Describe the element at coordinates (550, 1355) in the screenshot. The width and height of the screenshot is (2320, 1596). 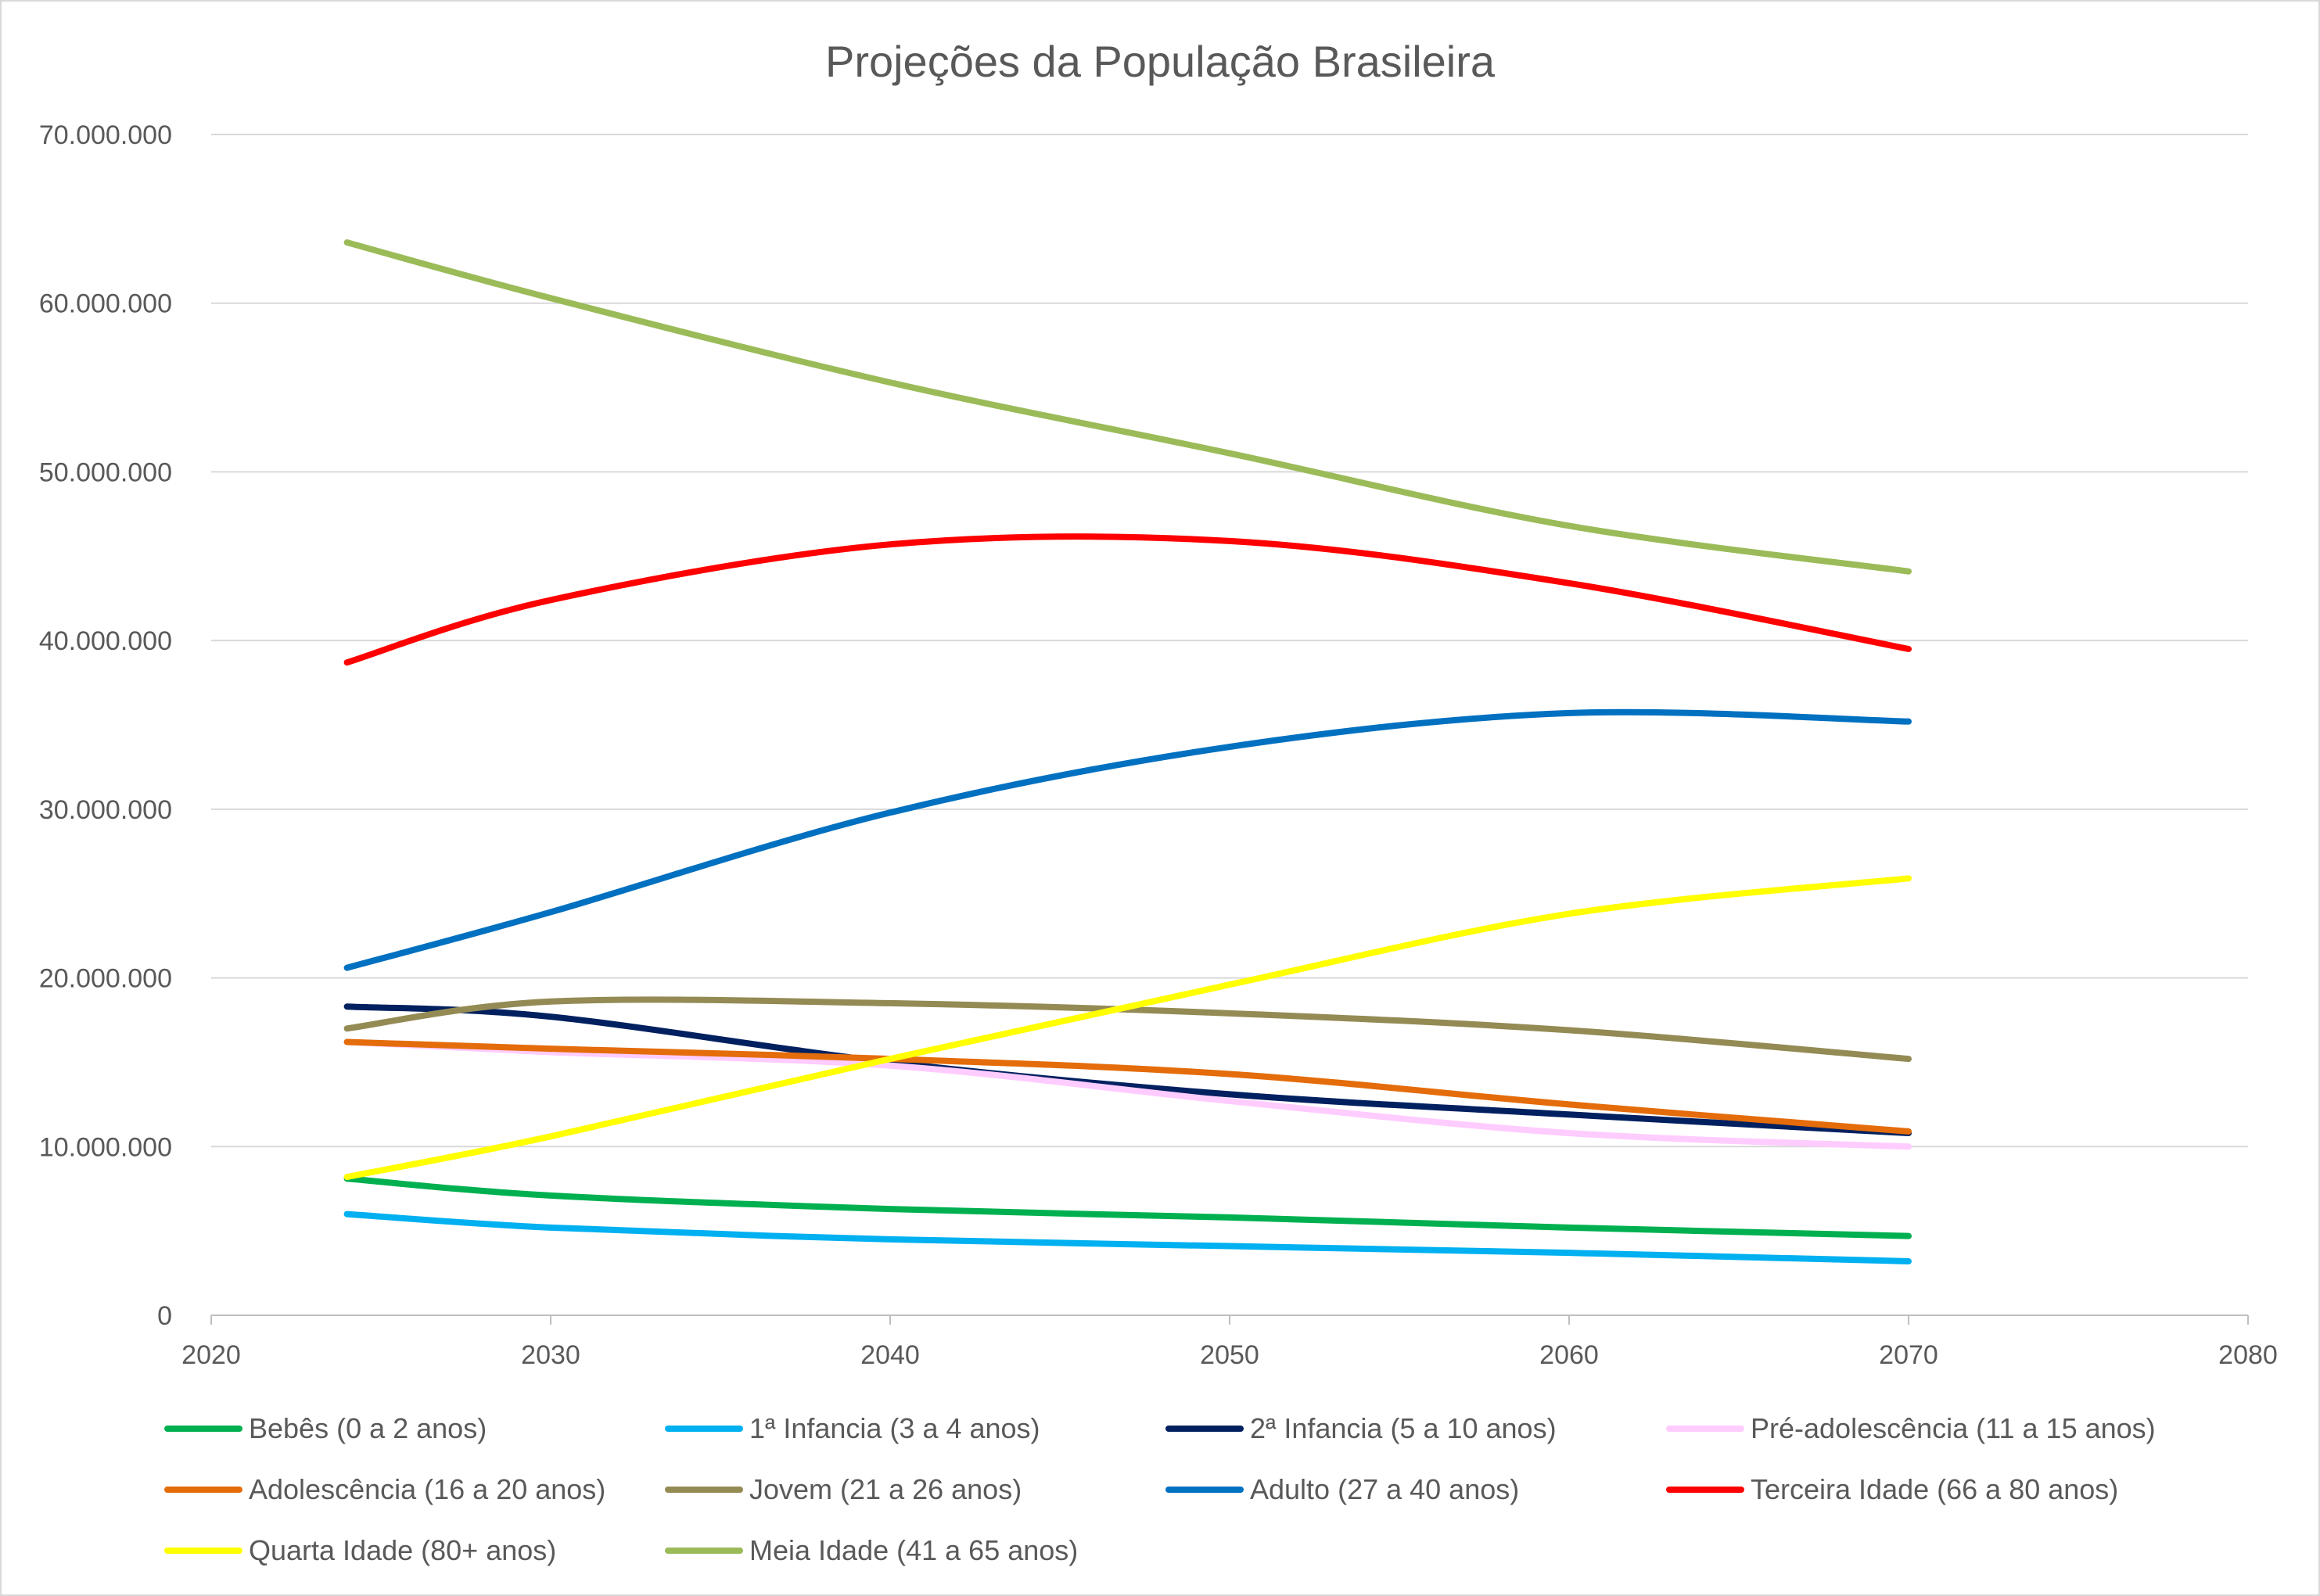
I see `x-tick-label: 2030` at that location.